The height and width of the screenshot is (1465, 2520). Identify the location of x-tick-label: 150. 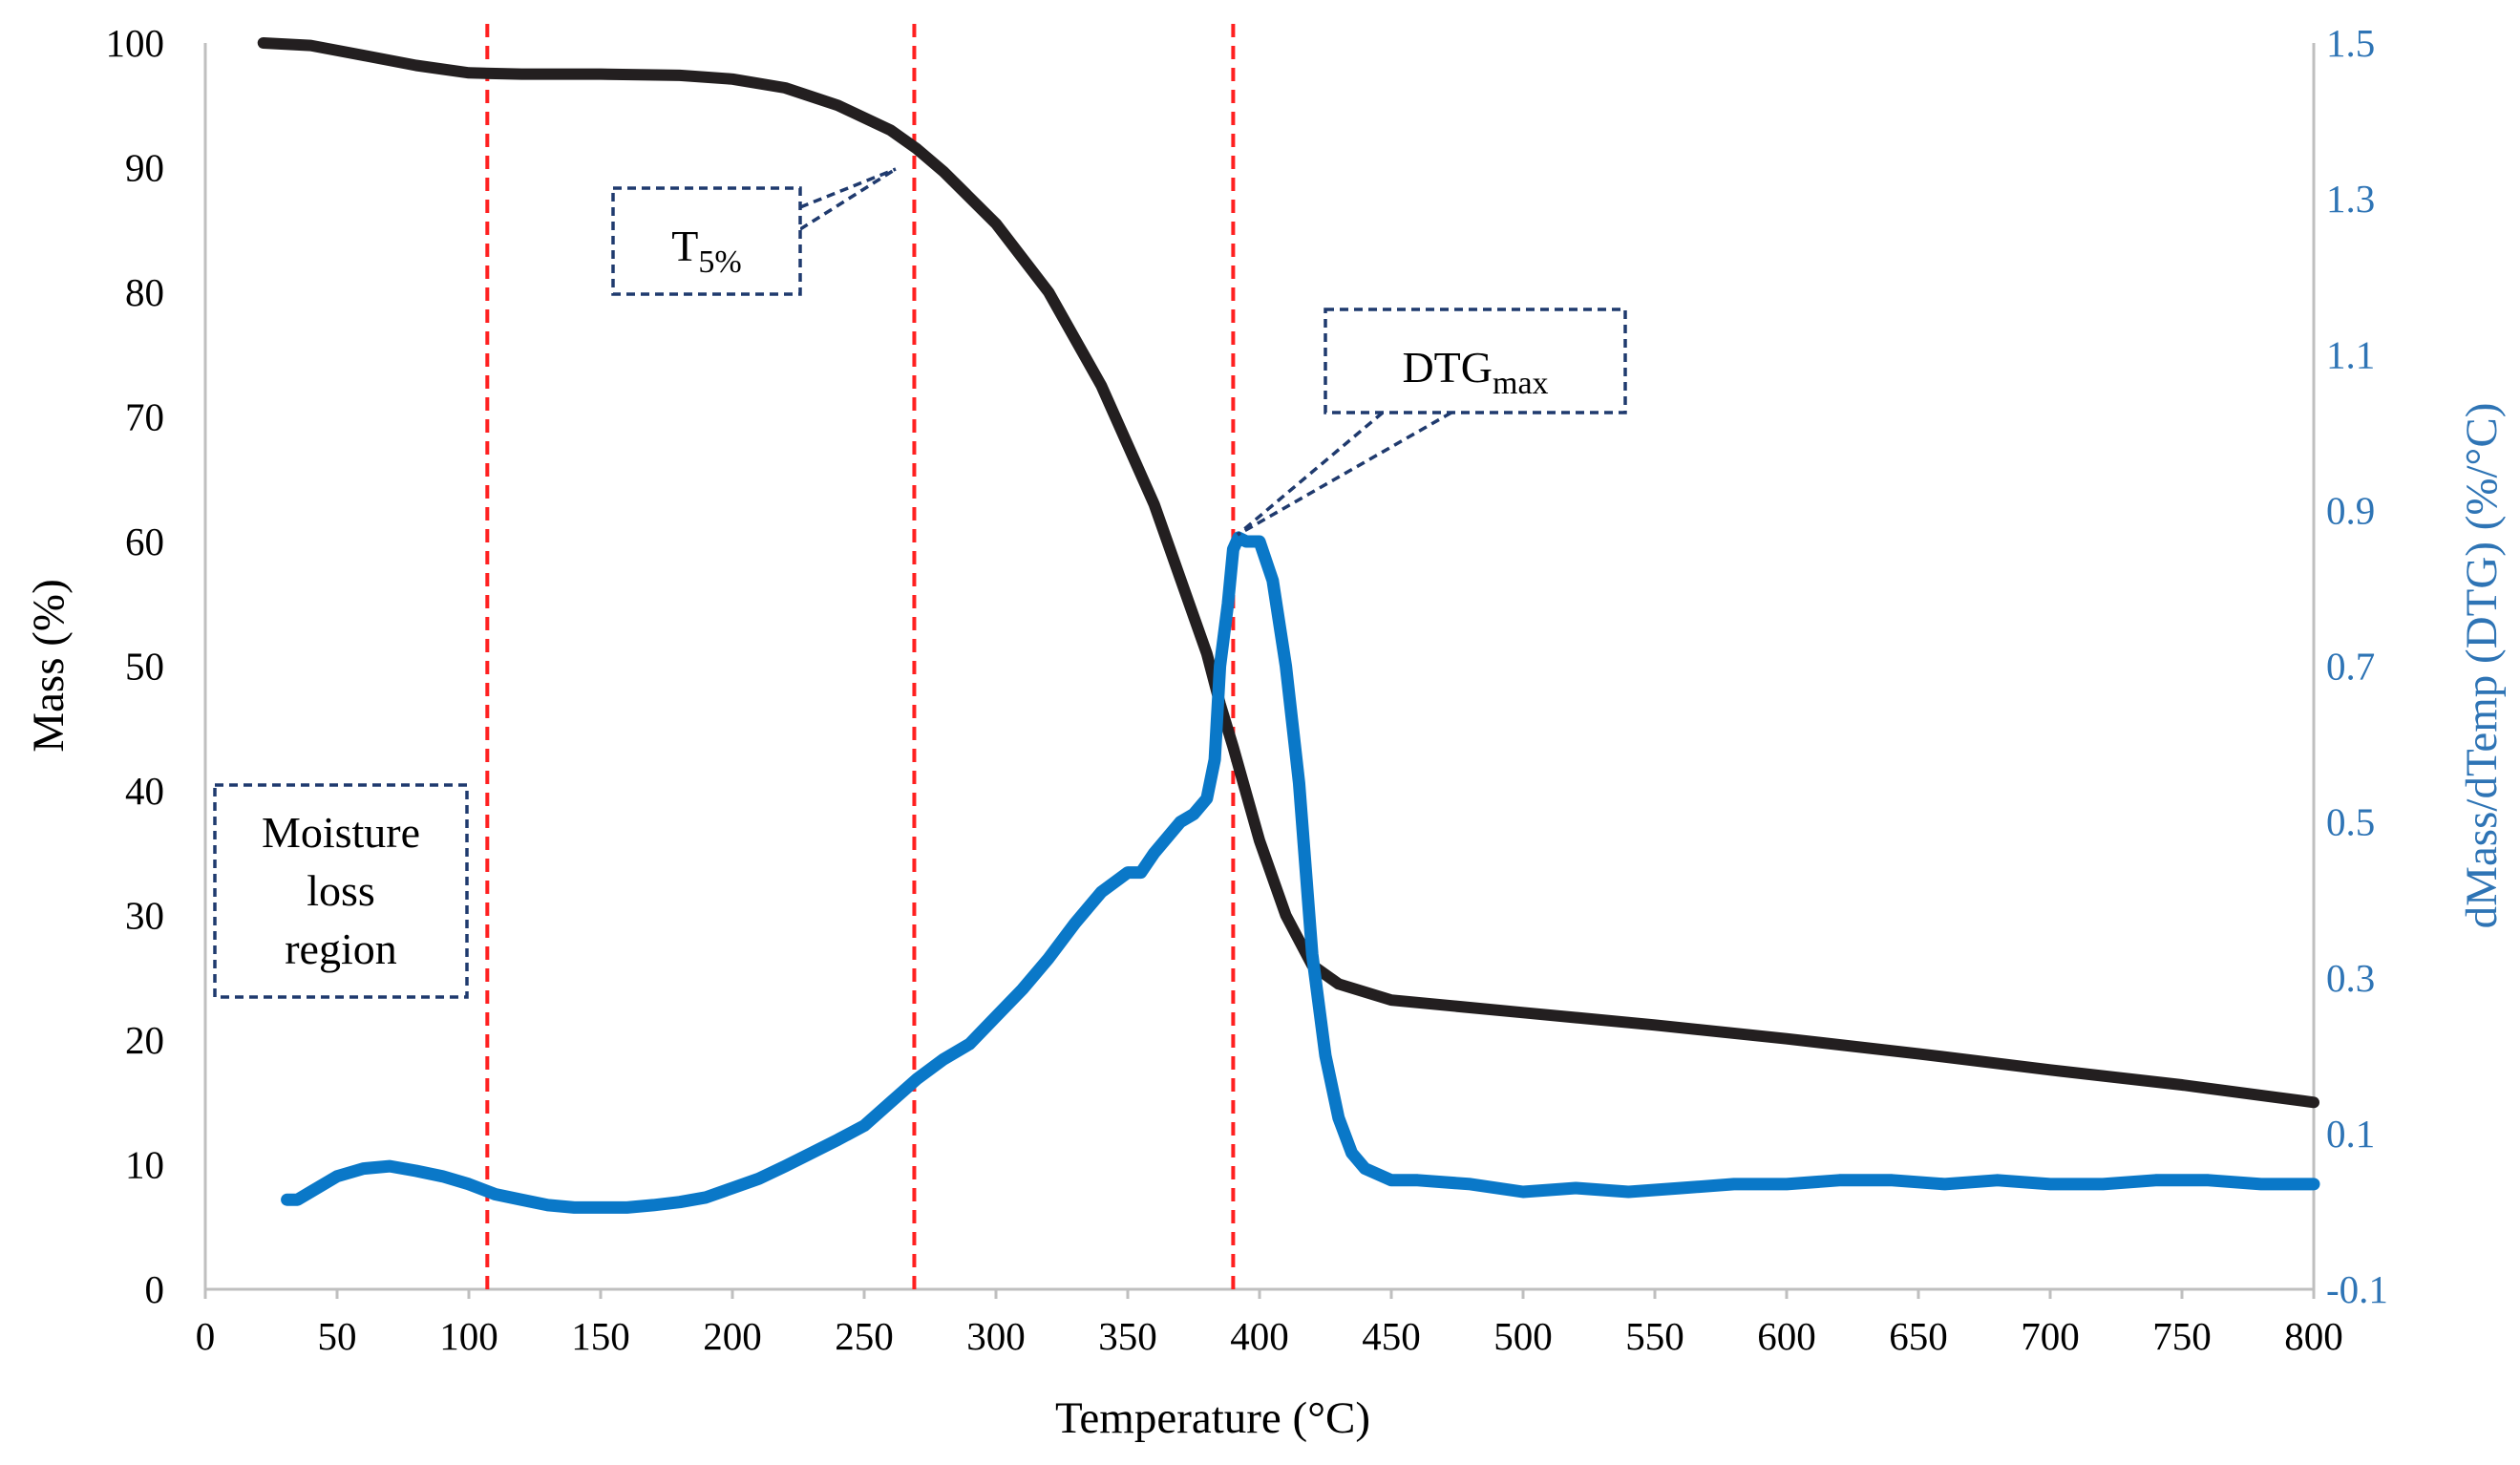
(600, 1336).